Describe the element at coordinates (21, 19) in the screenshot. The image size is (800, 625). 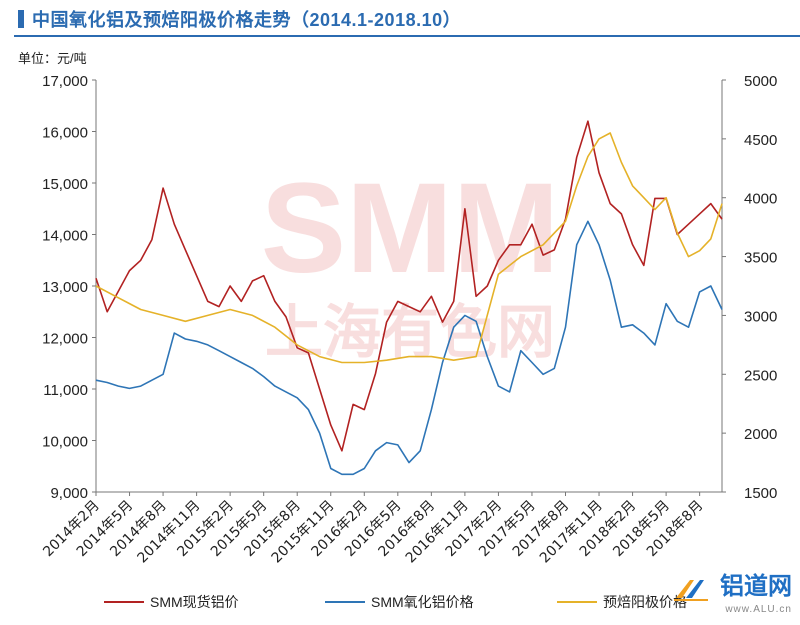
I see `title-accent-bar` at that location.